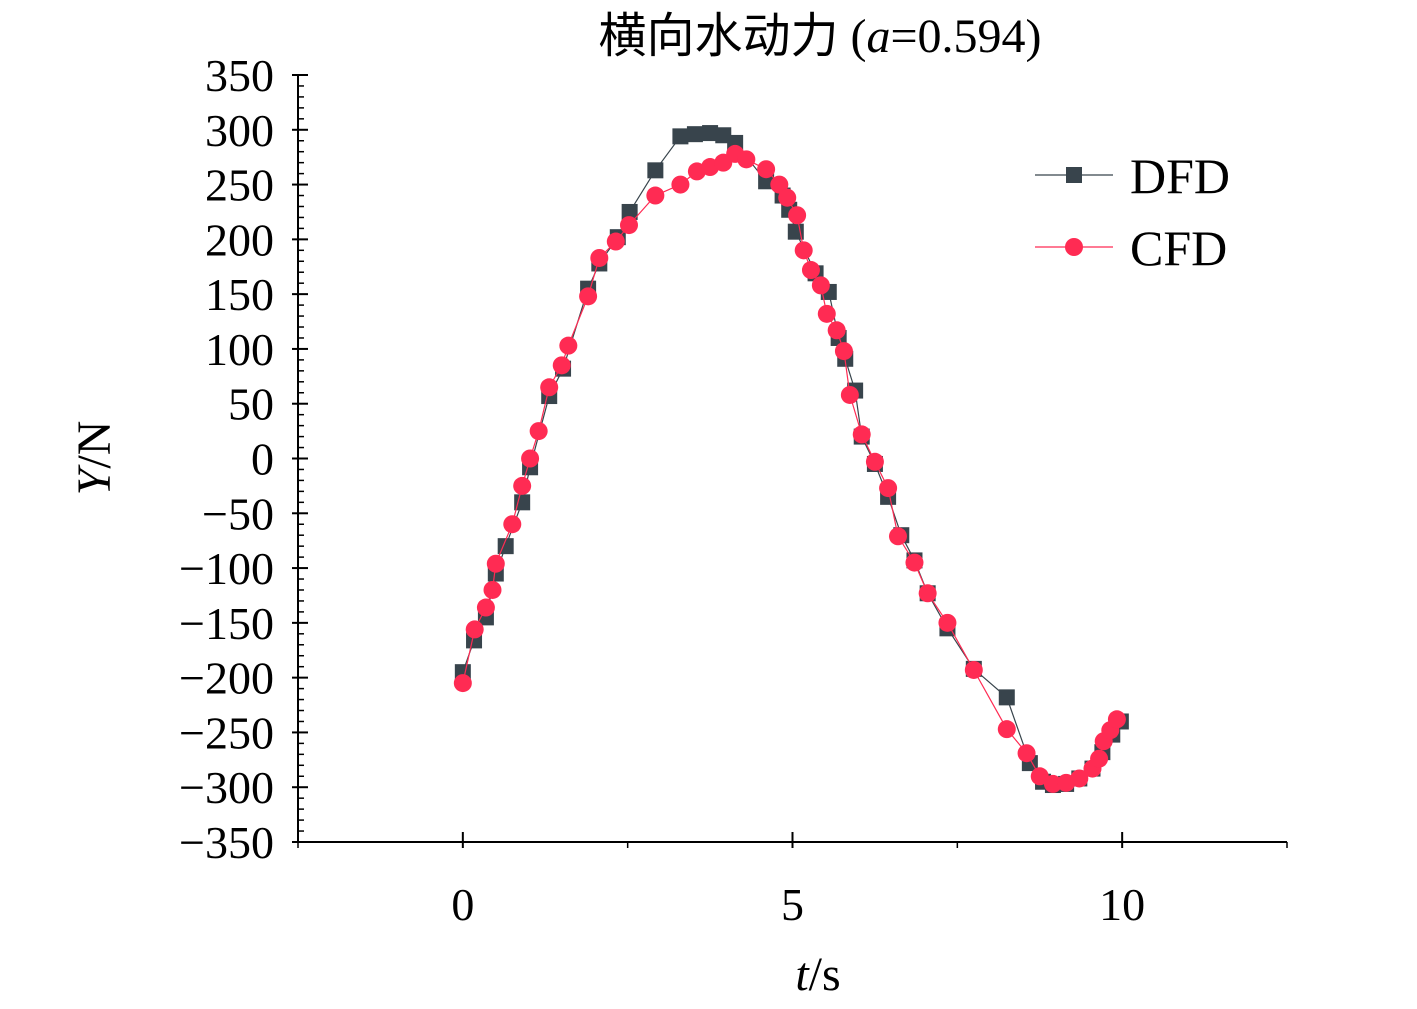 The height and width of the screenshot is (1009, 1417). I want to click on legend-item-dfd: DFD, so click(1132, 176).